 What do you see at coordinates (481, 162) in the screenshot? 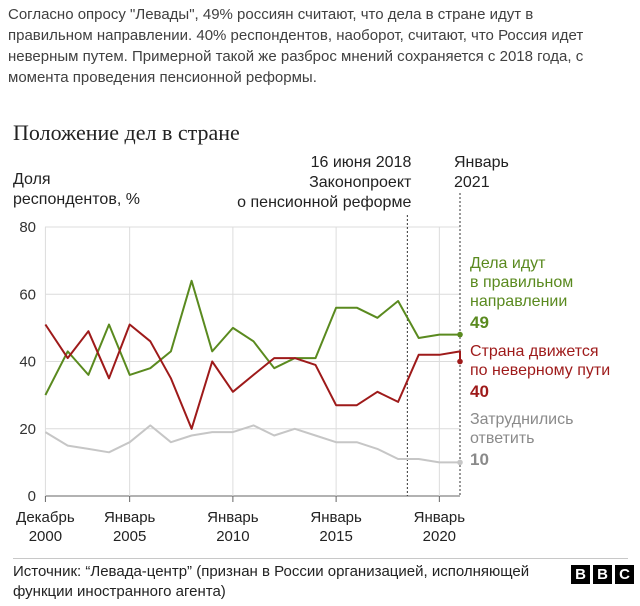
I see `annotation-label: Январь` at bounding box center [481, 162].